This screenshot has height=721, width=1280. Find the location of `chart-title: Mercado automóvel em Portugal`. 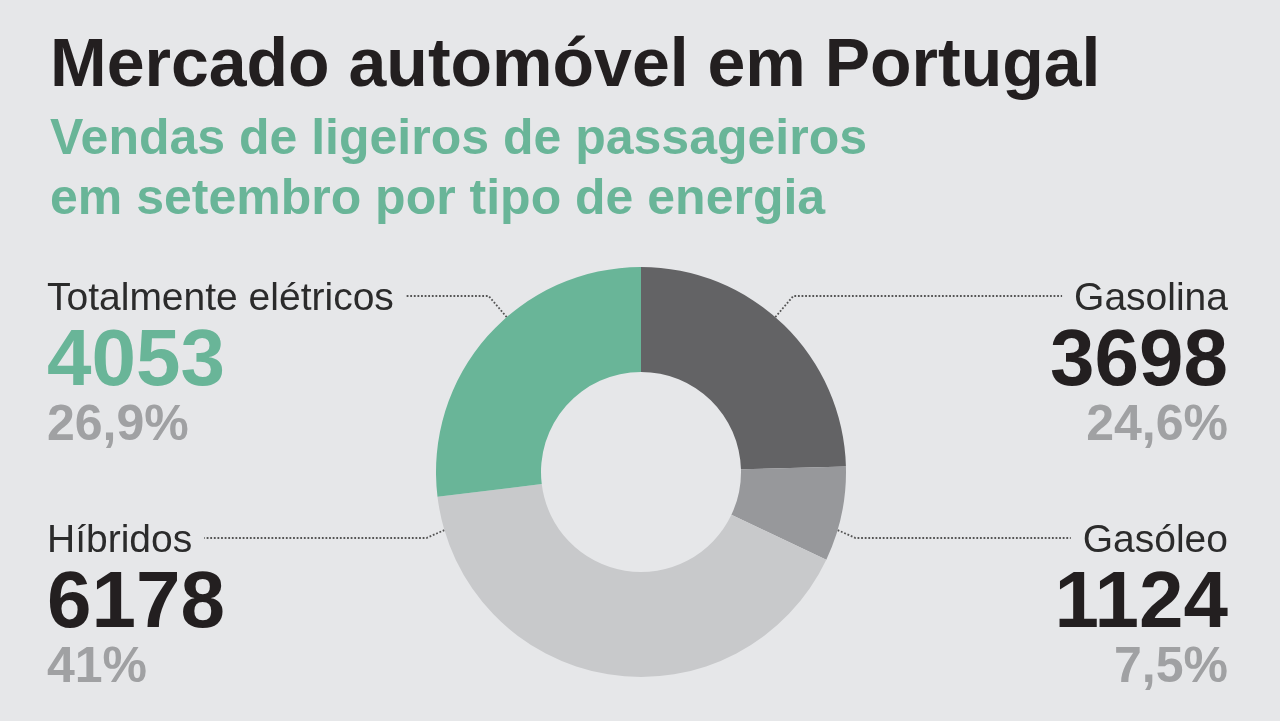

chart-title: Mercado automóvel em Portugal is located at coordinates (575, 62).